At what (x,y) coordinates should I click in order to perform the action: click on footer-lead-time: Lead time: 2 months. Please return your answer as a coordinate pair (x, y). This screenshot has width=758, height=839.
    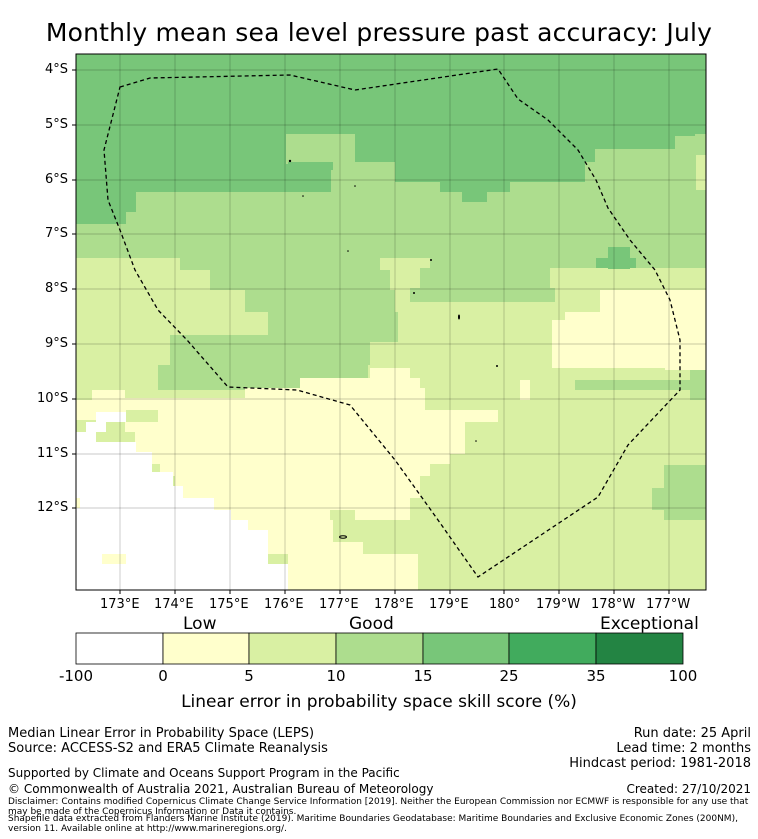
    Looking at the image, I should click on (683, 748).